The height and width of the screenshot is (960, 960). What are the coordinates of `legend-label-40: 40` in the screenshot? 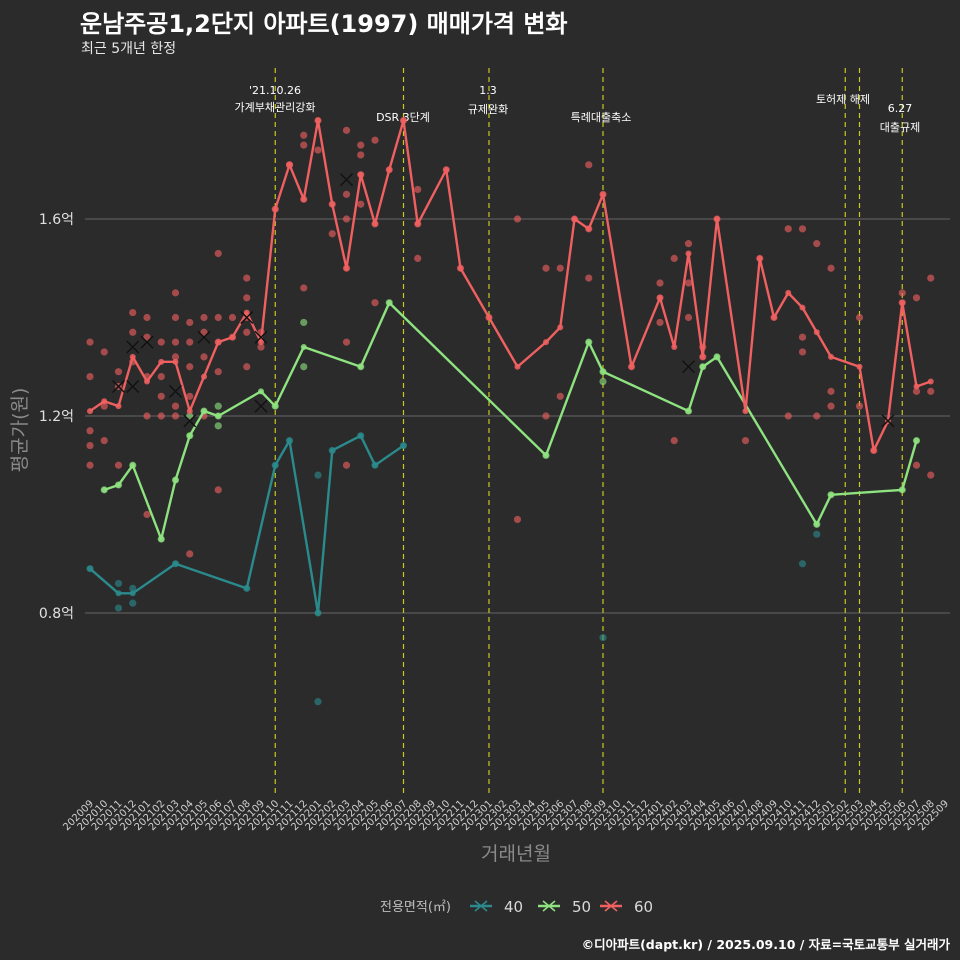 It's located at (513, 907).